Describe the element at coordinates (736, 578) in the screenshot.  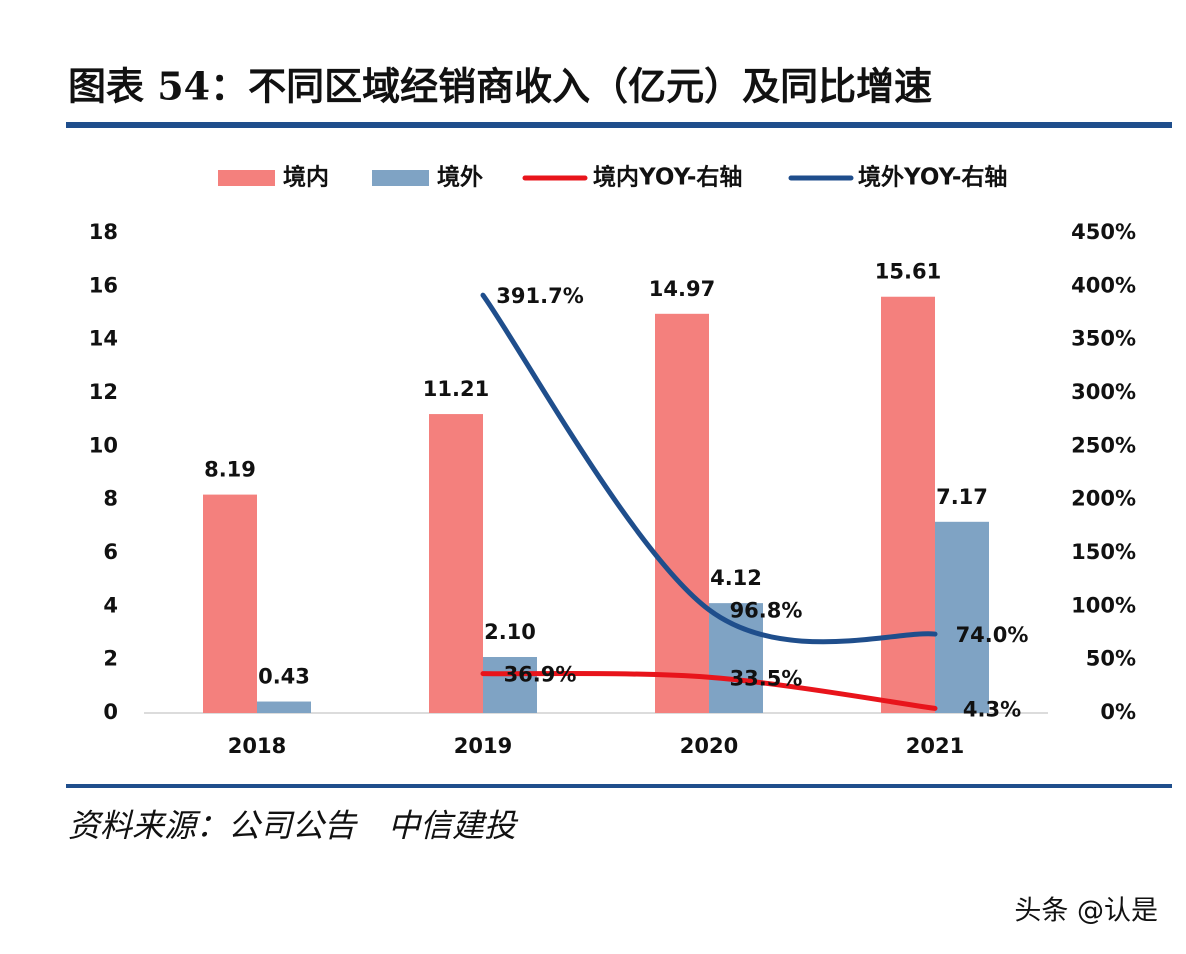
I see `value-label: 4.12` at that location.